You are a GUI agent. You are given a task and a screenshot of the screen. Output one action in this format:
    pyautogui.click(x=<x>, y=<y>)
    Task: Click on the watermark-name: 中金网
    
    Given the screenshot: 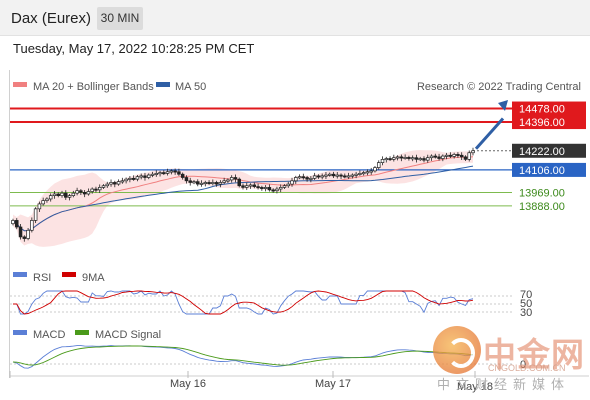 What is the action you would take?
    pyautogui.click(x=534, y=354)
    